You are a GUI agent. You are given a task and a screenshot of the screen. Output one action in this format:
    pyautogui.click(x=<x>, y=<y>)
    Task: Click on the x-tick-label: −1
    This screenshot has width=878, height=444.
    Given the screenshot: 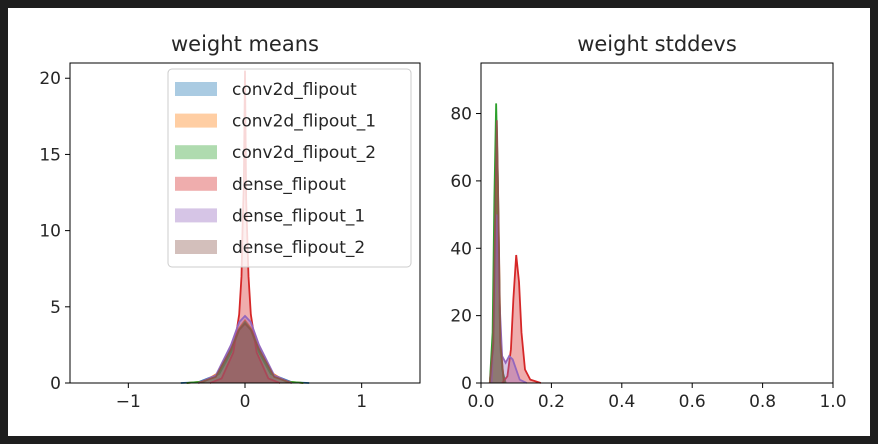 What is the action you would take?
    pyautogui.click(x=128, y=402)
    